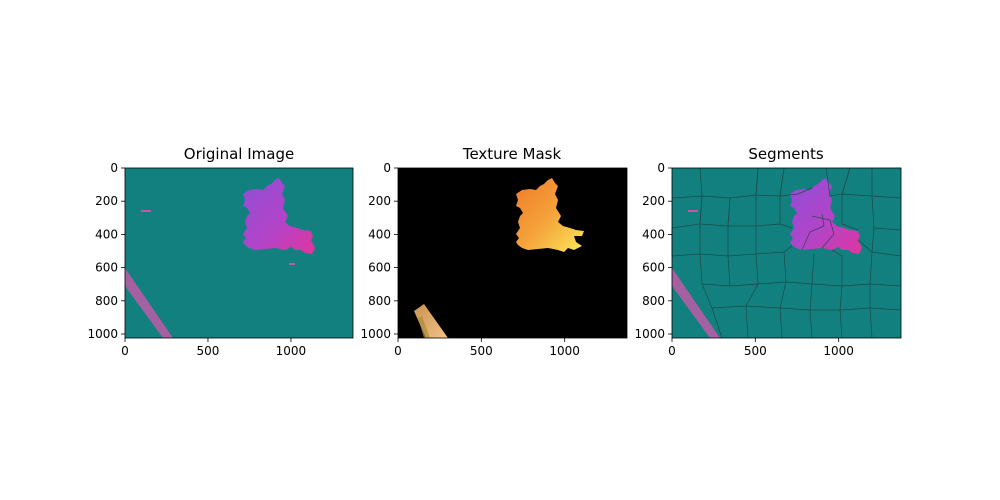 The image size is (1000, 500). I want to click on mask-blob, so click(550, 215).